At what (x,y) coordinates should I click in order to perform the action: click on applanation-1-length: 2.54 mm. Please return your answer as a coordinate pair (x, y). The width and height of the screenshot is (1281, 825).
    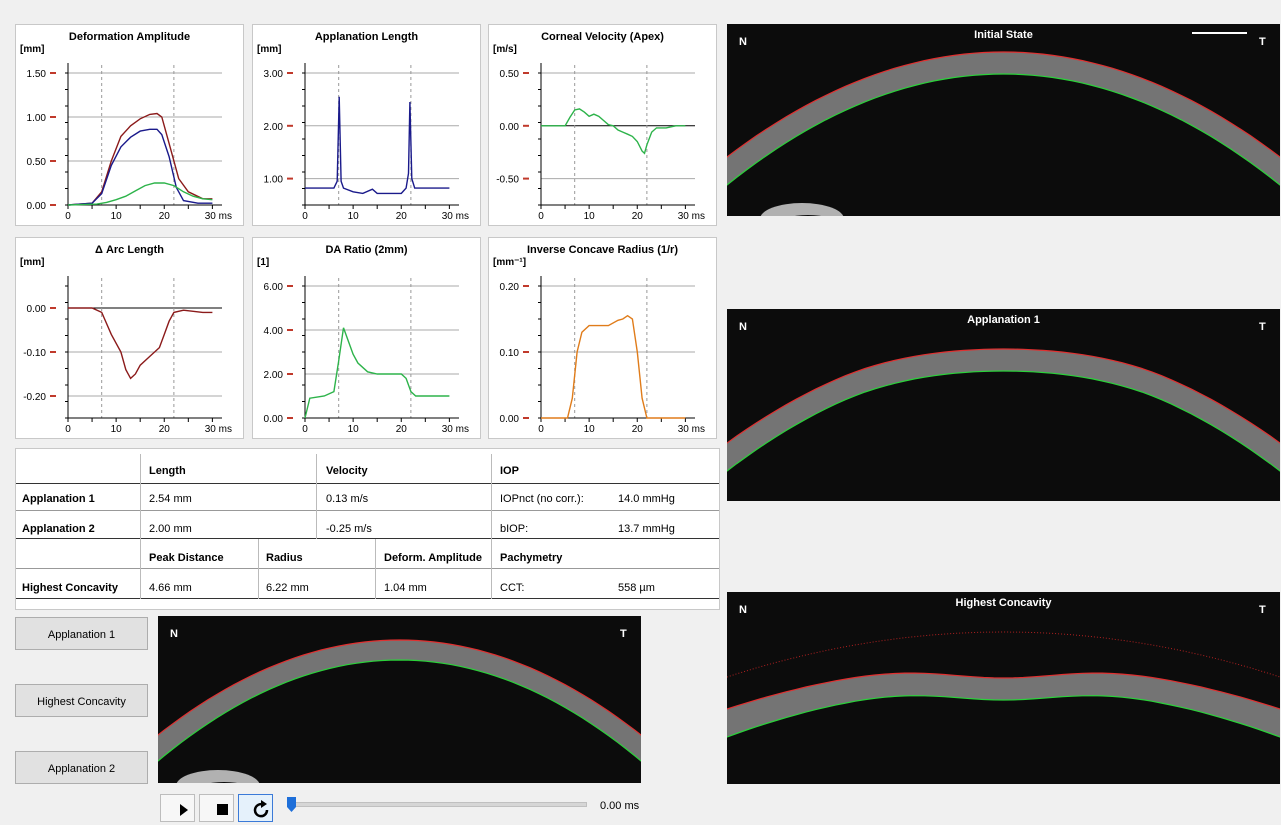
    Looking at the image, I should click on (170, 499).